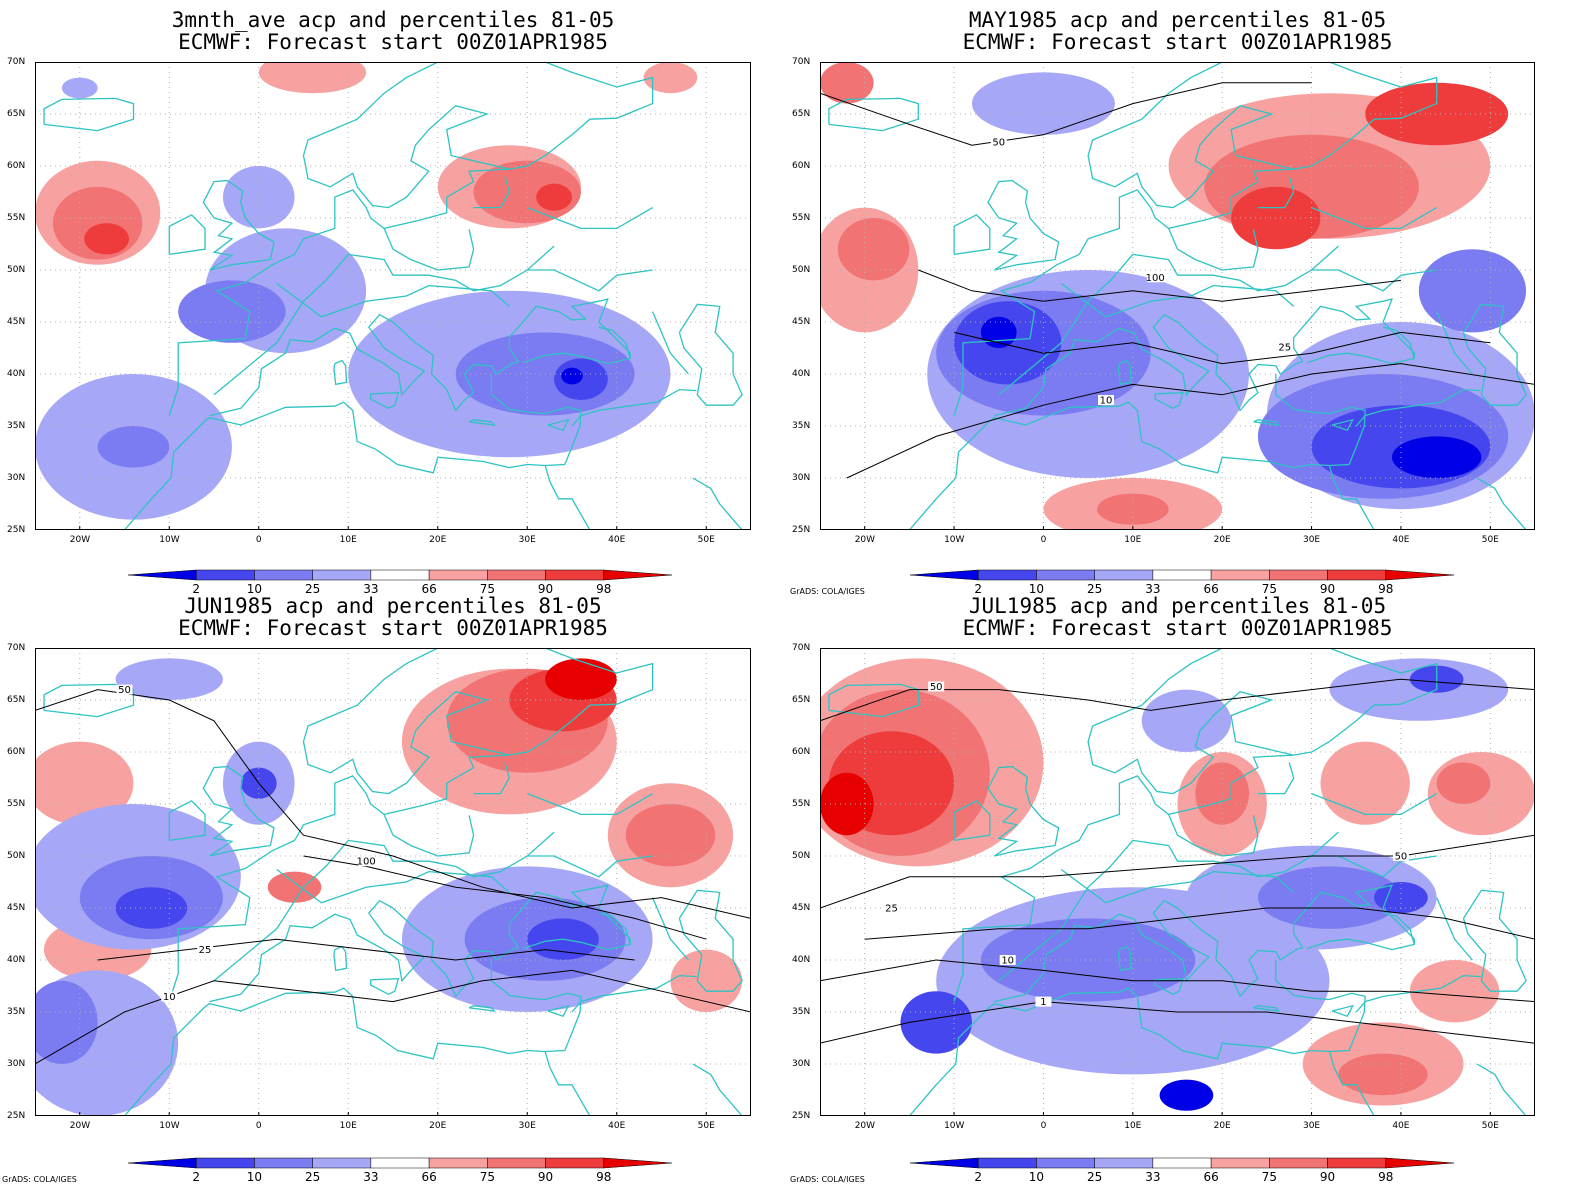 The image size is (1596, 1196). What do you see at coordinates (371, 1177) in the screenshot?
I see `colorbar-label: 33` at bounding box center [371, 1177].